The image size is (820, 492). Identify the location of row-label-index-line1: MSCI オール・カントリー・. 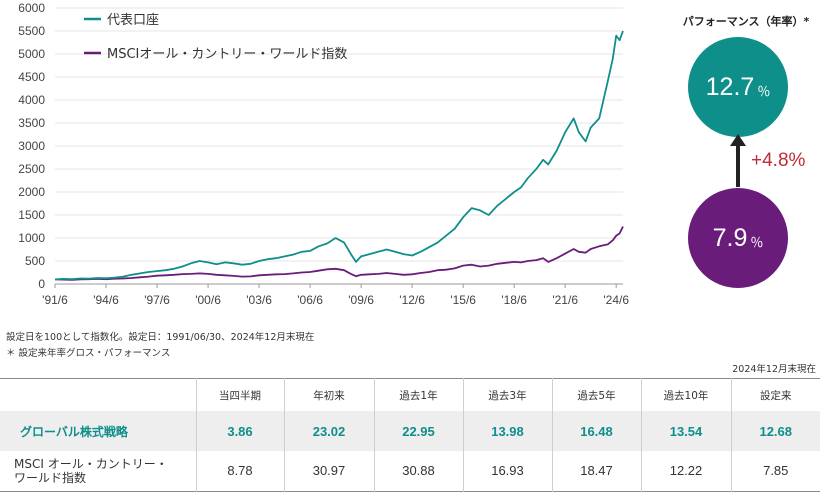
(91, 463).